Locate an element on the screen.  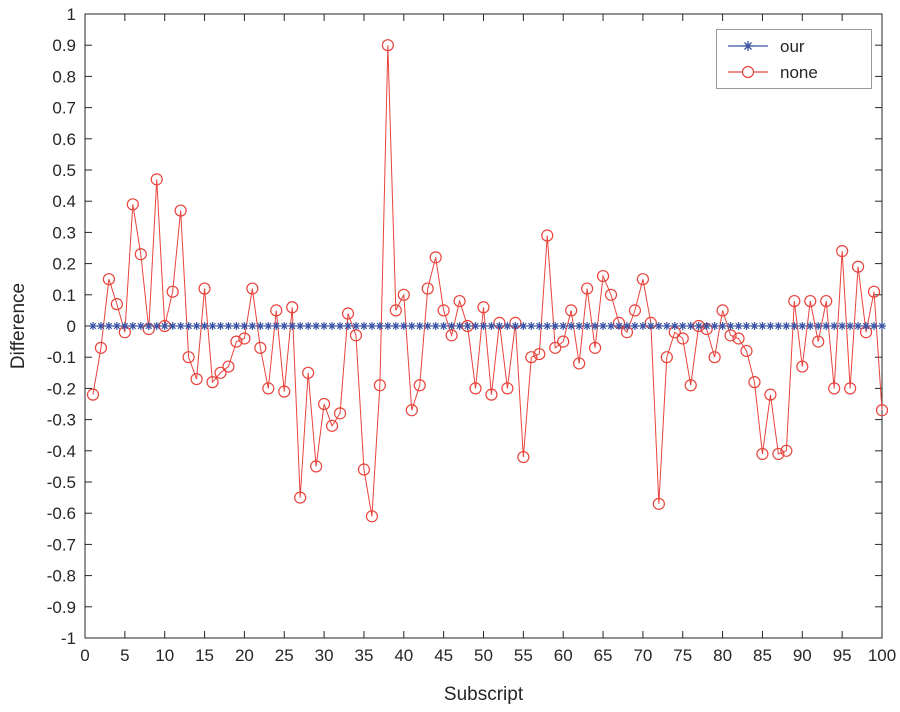
legend-item-none: none is located at coordinates (794, 72).